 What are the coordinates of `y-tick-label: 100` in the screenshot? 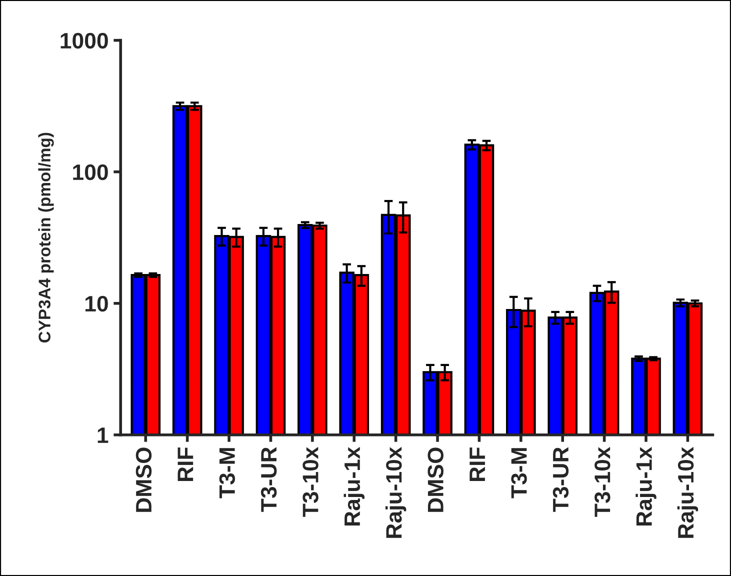 It's located at (90, 172).